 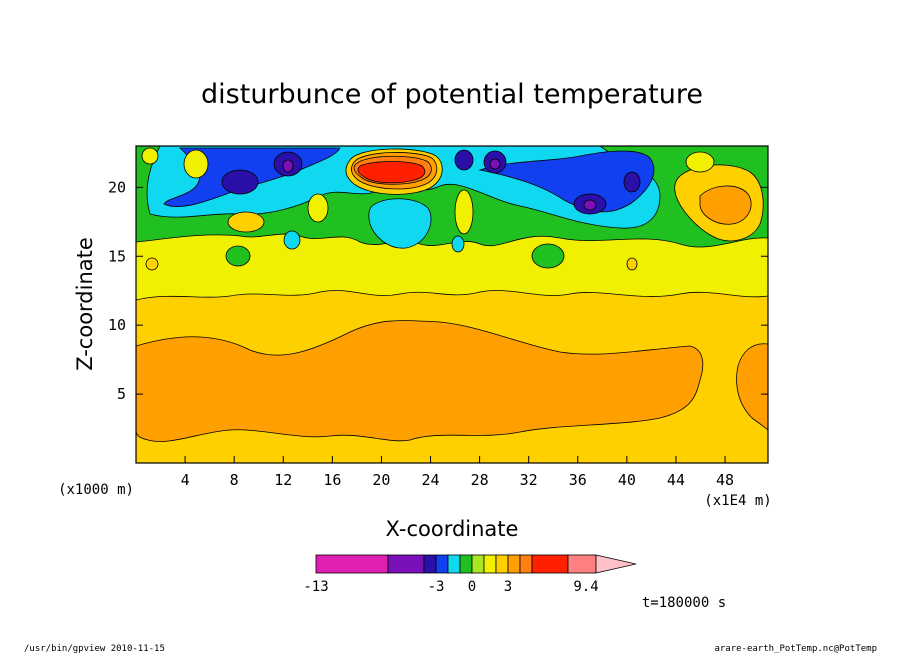 I want to click on x-tick-label: 28, so click(x=480, y=480).